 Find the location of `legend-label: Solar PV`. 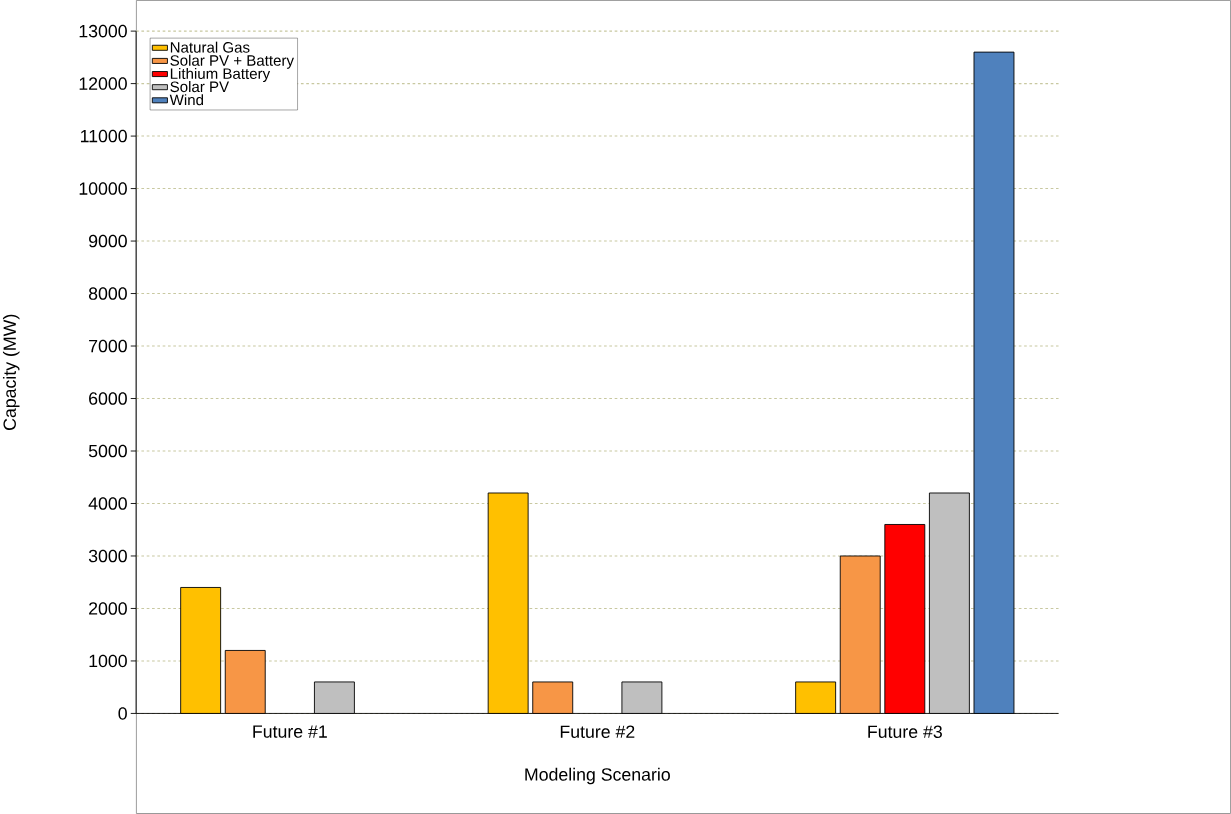

legend-label: Solar PV is located at coordinates (200, 87).